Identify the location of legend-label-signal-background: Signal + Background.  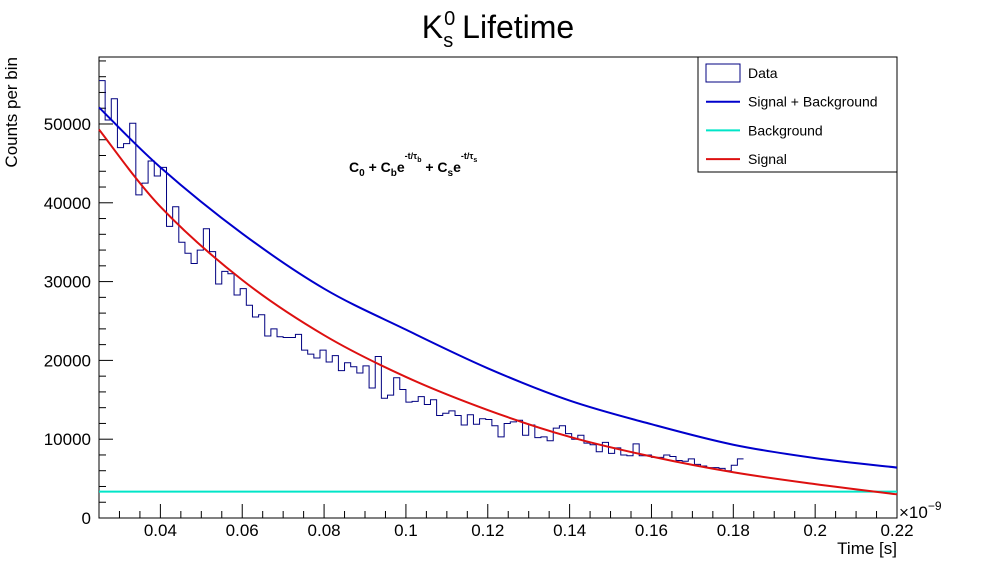
(813, 102).